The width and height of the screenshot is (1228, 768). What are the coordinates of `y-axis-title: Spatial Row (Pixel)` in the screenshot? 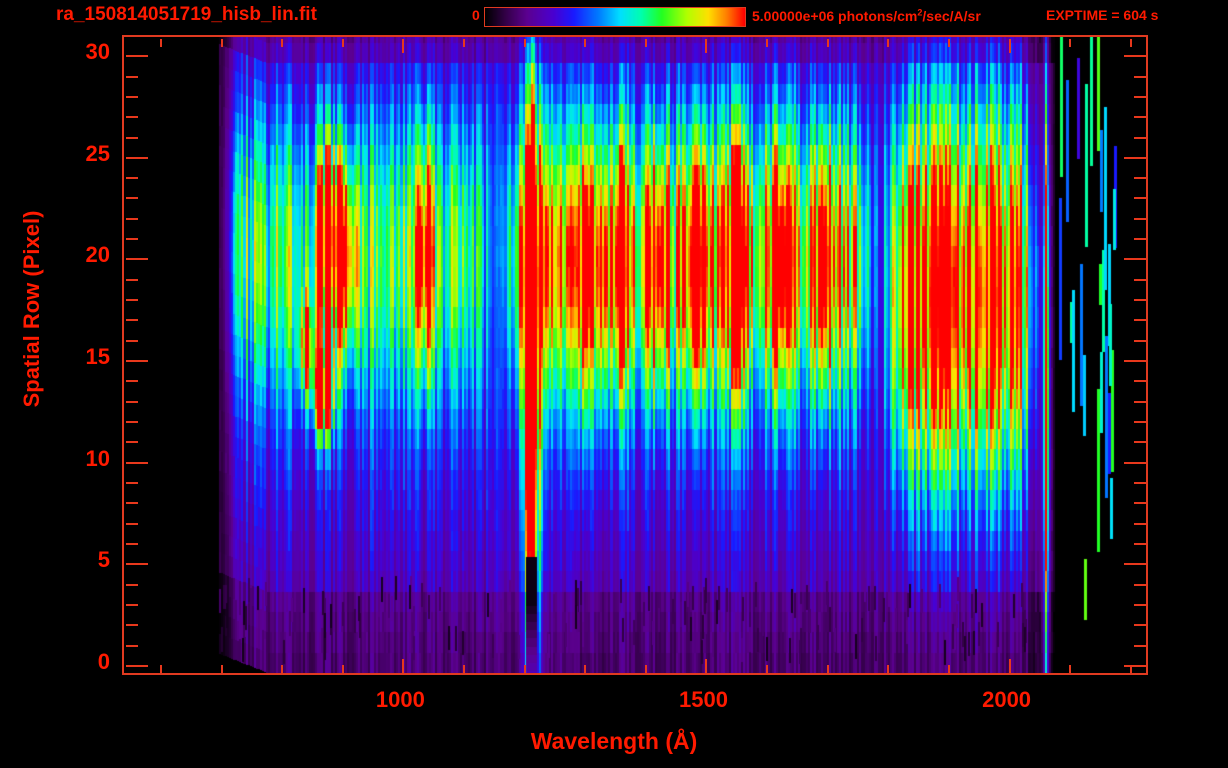 It's located at (31, 309).